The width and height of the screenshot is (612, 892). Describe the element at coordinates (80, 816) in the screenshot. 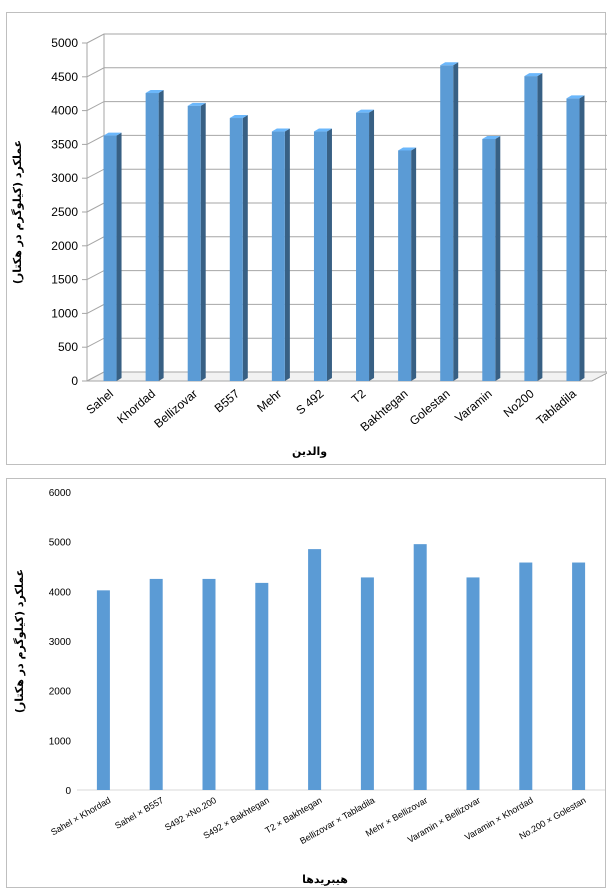

I see `x-category-label: Sahel × Khordad` at that location.